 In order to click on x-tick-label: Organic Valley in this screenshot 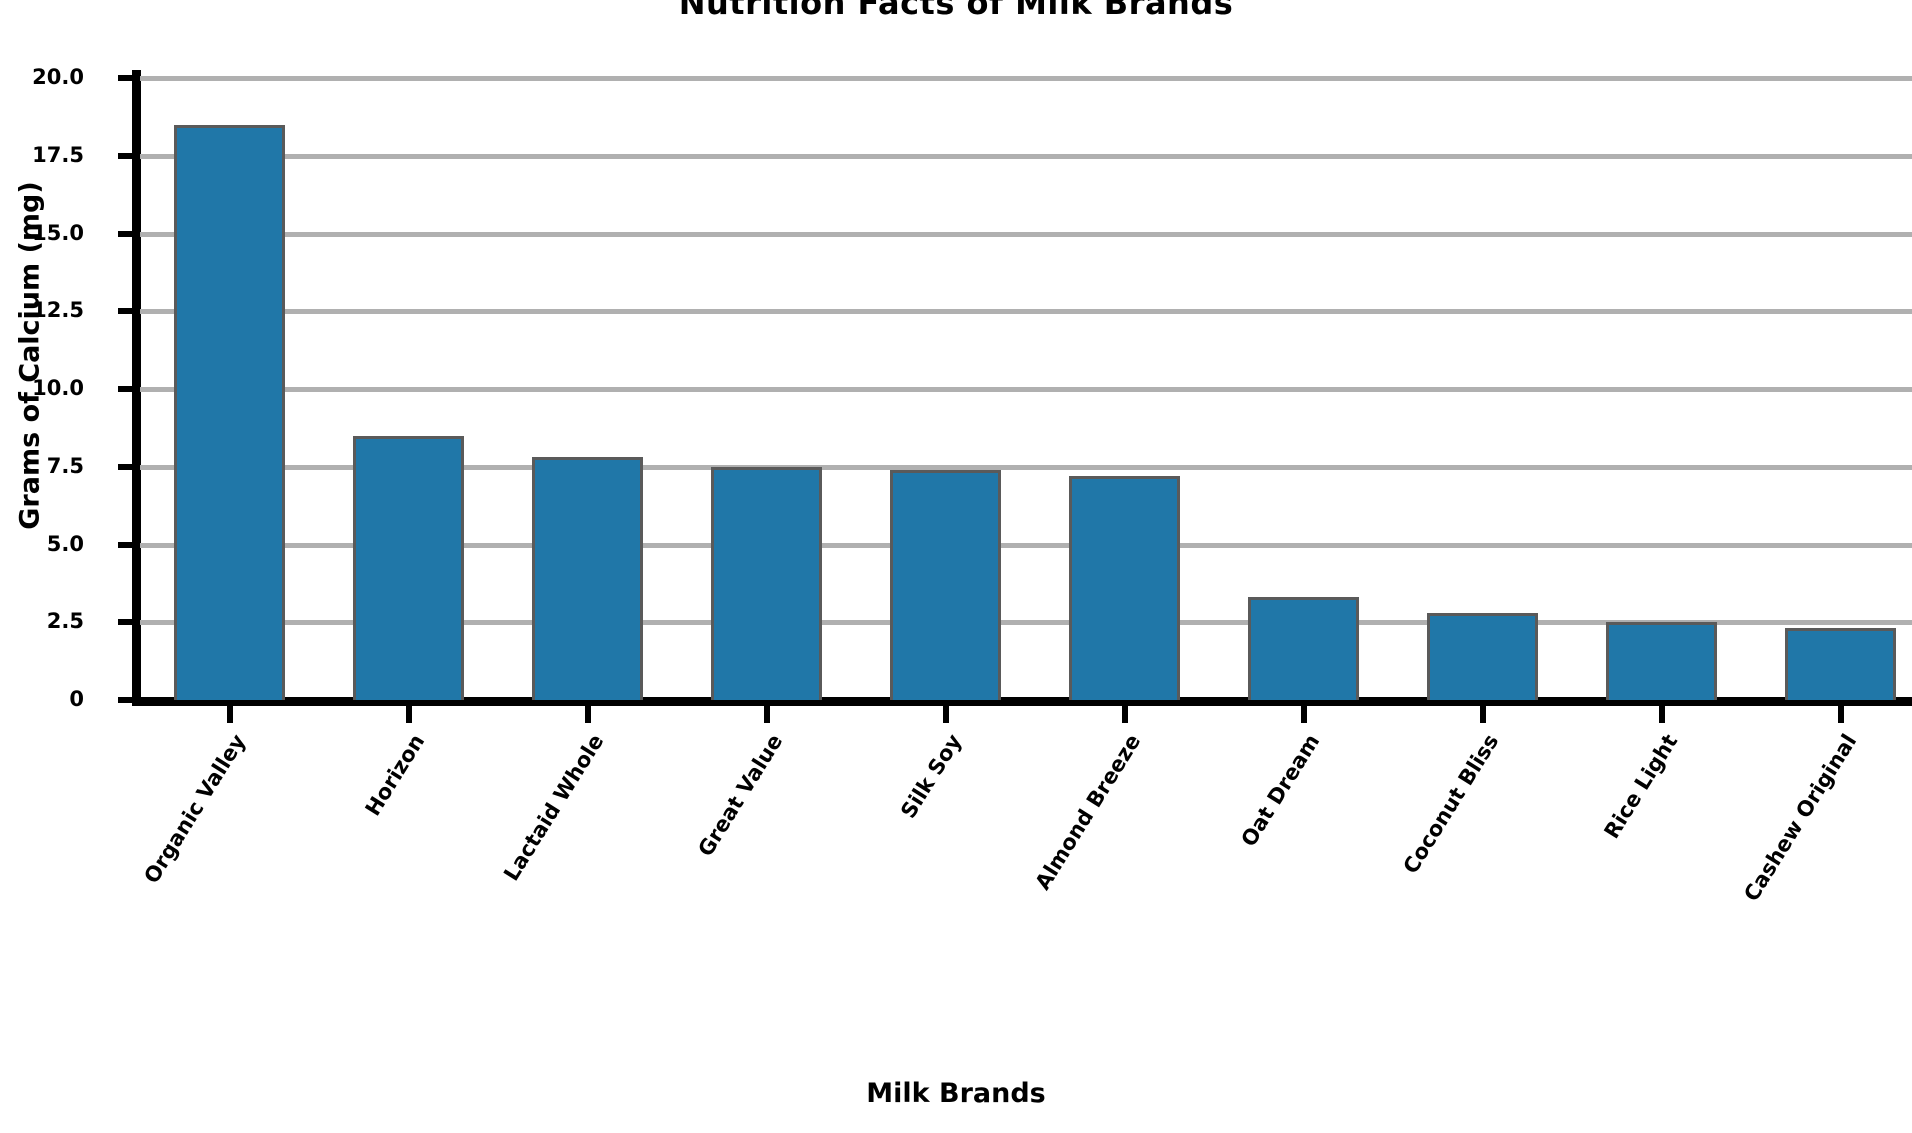, I will do `click(134, 906)`.